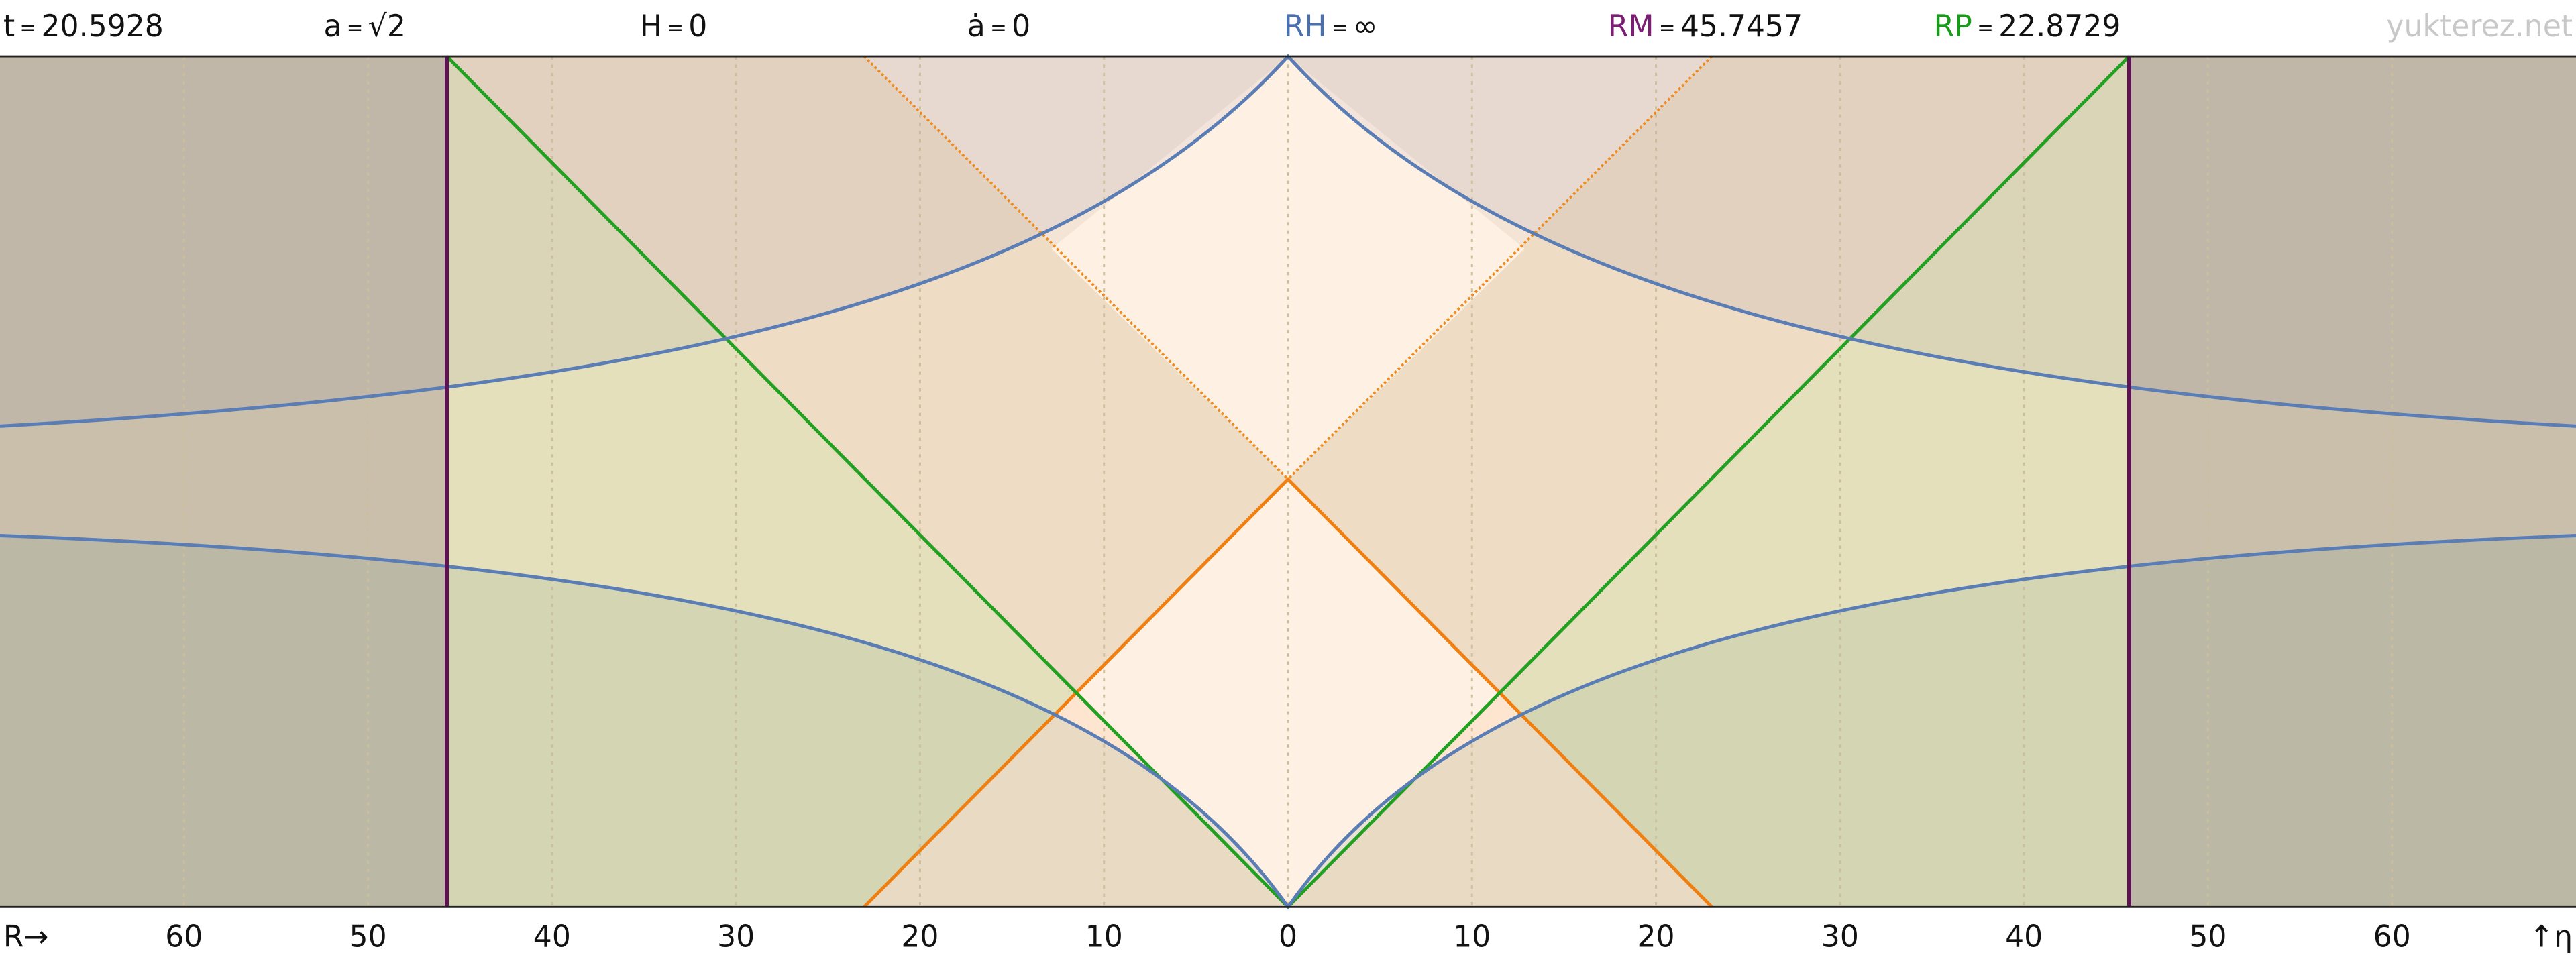  Describe the element at coordinates (103, 26) in the screenshot. I see `value: 20.5928` at that location.